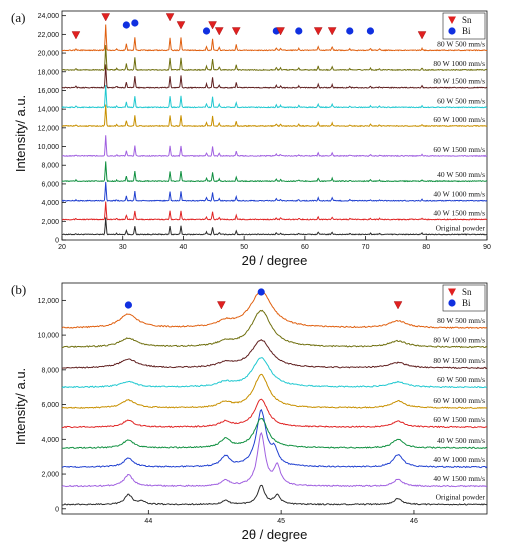 The width and height of the screenshot is (505, 550). I want to click on y-tick-label: 24,000, so click(49, 16).